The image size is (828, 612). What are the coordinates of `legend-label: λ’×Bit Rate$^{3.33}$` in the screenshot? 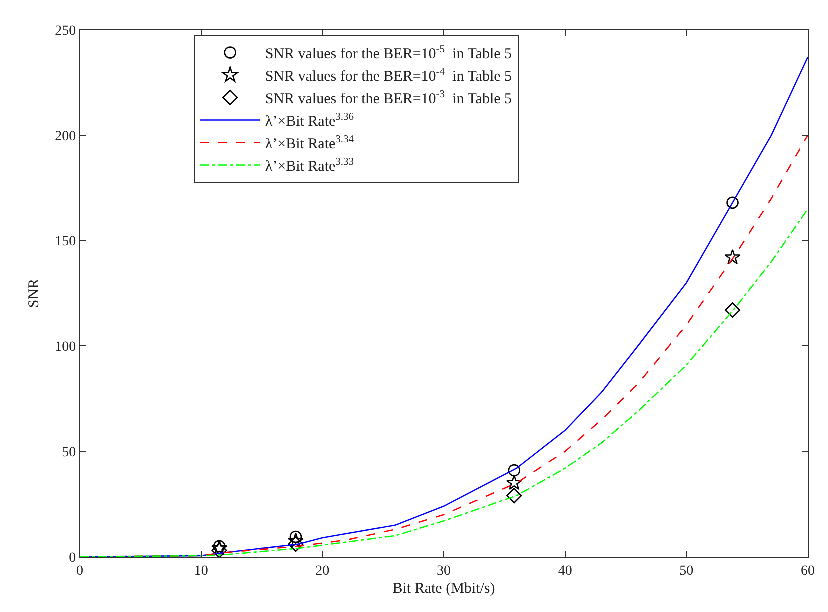 It's located at (309, 166).